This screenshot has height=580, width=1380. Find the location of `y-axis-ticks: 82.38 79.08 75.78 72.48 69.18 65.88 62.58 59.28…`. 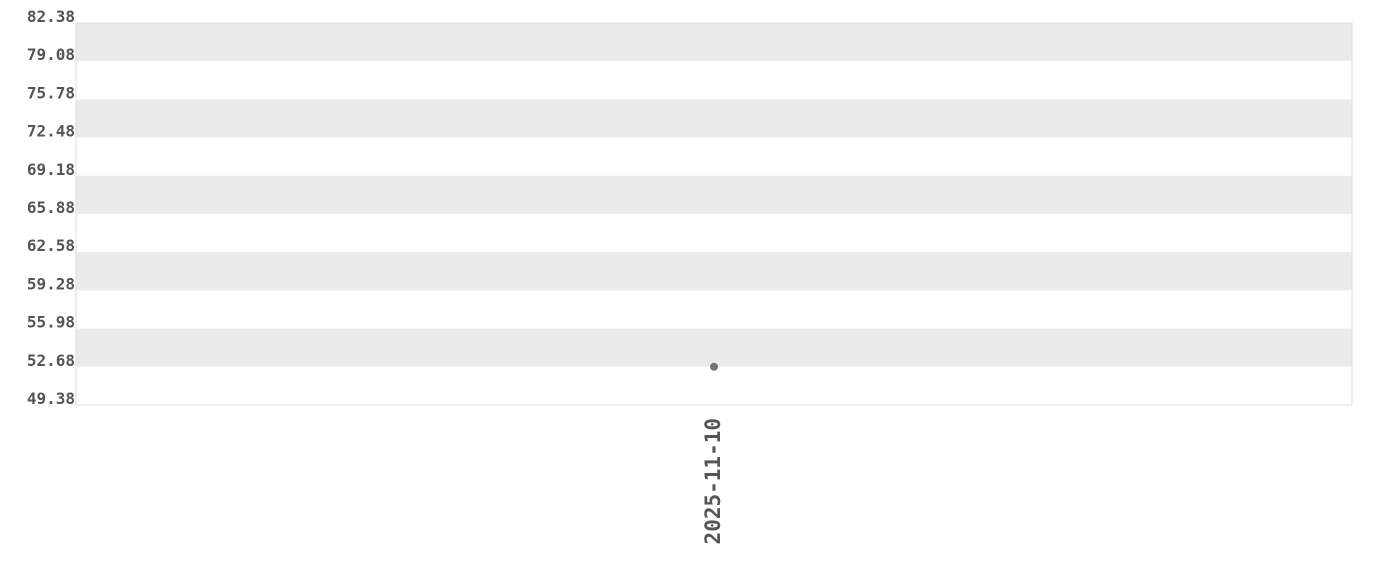

y-axis-ticks: 82.38 79.08 75.78 72.48 69.18 65.88 62.58 59.28… is located at coordinates (51, 207).